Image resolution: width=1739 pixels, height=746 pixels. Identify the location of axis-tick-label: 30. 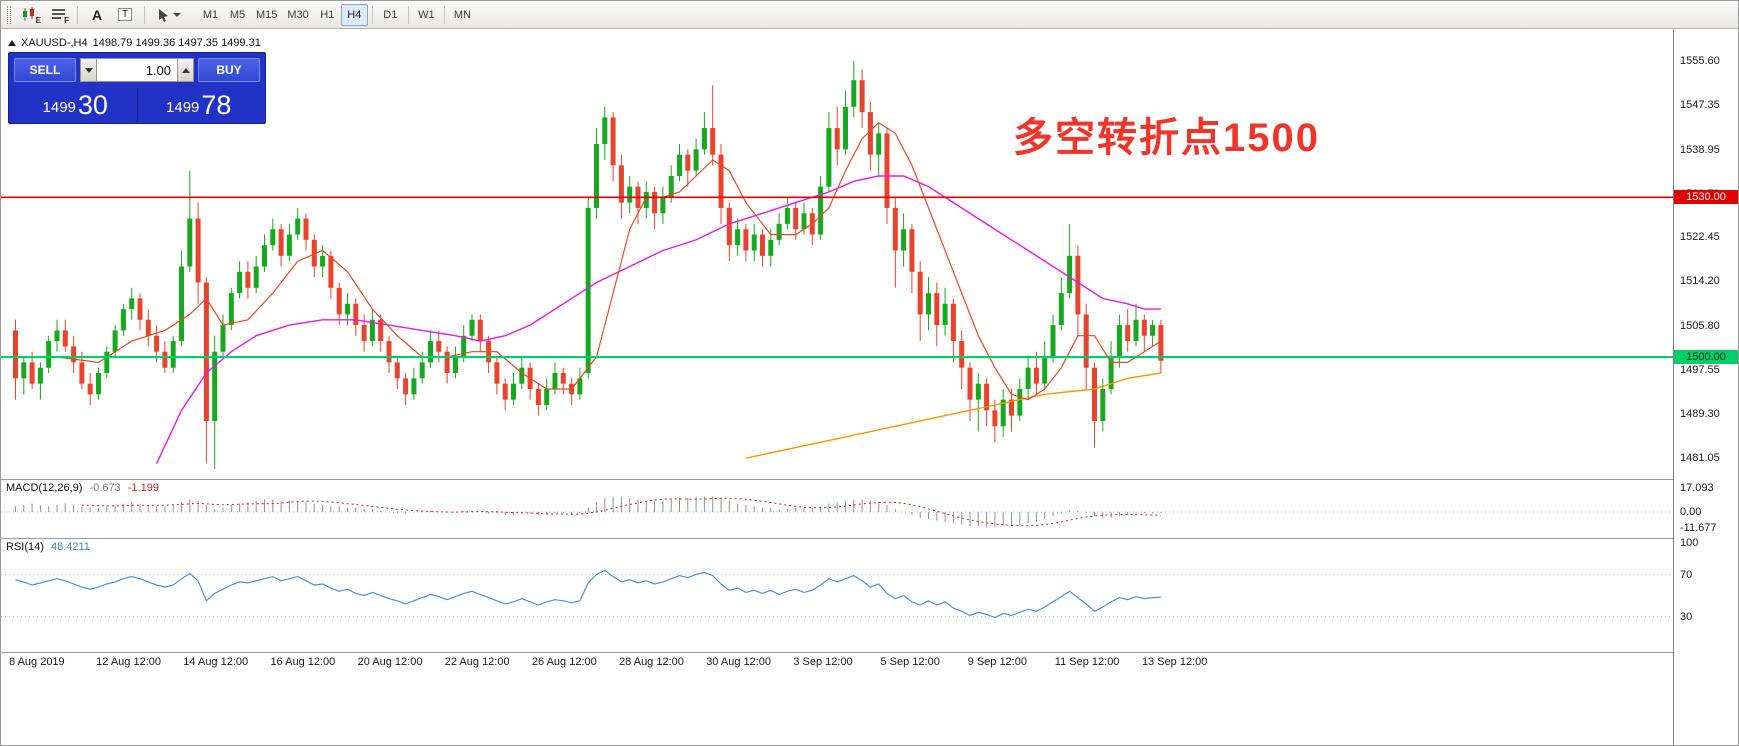
(1686, 616).